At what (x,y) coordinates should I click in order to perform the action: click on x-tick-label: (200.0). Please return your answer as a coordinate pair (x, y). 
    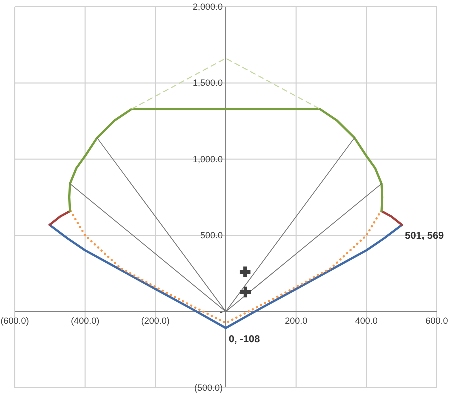
    Looking at the image, I should click on (155, 321).